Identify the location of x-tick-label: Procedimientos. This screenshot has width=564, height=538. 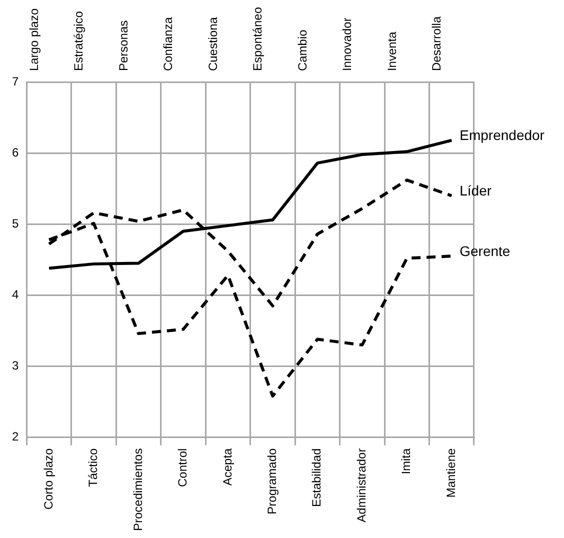
(137, 490).